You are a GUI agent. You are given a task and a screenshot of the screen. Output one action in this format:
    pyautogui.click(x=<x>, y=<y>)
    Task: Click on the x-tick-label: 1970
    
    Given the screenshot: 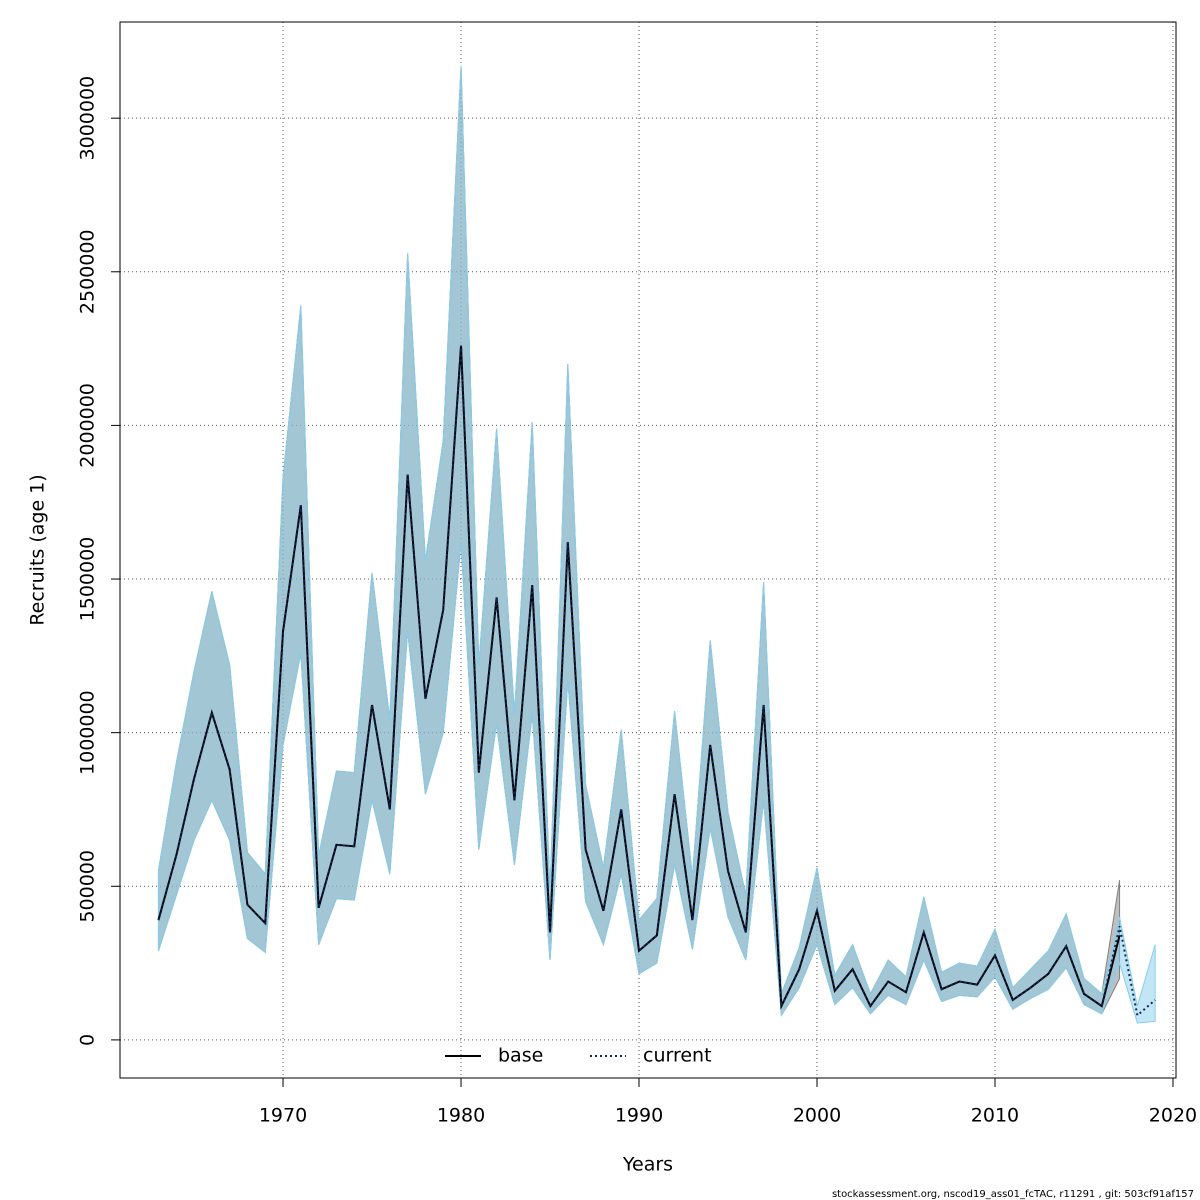 What is the action you would take?
    pyautogui.click(x=283, y=1116)
    